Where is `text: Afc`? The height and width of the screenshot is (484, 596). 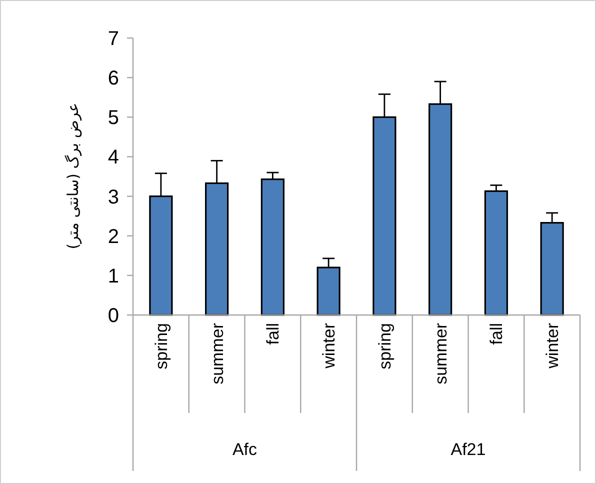
text: Afc is located at coordinates (245, 449).